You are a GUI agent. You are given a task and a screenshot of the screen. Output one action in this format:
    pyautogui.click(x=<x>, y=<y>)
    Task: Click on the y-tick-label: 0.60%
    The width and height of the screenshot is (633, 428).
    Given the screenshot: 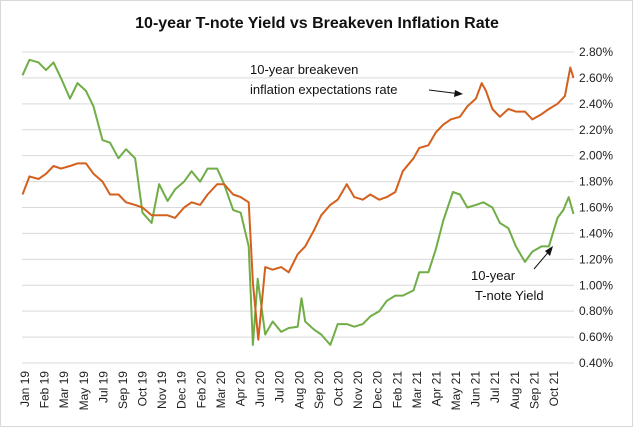 What is the action you would take?
    pyautogui.click(x=596, y=337)
    